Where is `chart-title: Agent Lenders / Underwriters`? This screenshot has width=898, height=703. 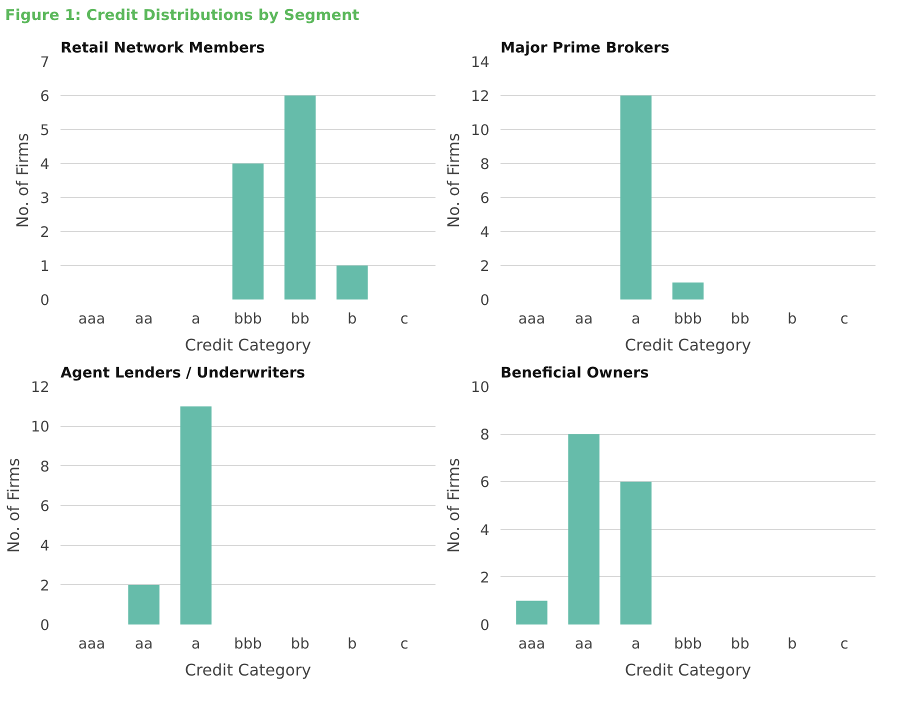
chart-title: Agent Lenders / Underwriters is located at coordinates (183, 373).